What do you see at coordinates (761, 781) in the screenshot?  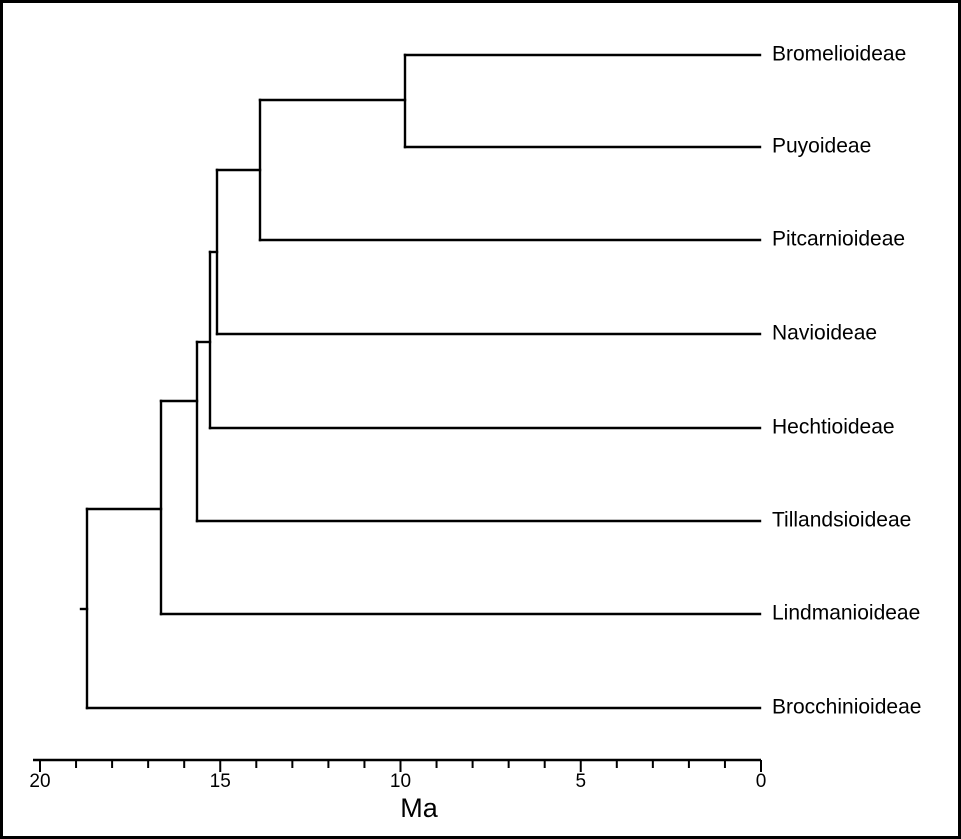 I see `tick-label: 0` at bounding box center [761, 781].